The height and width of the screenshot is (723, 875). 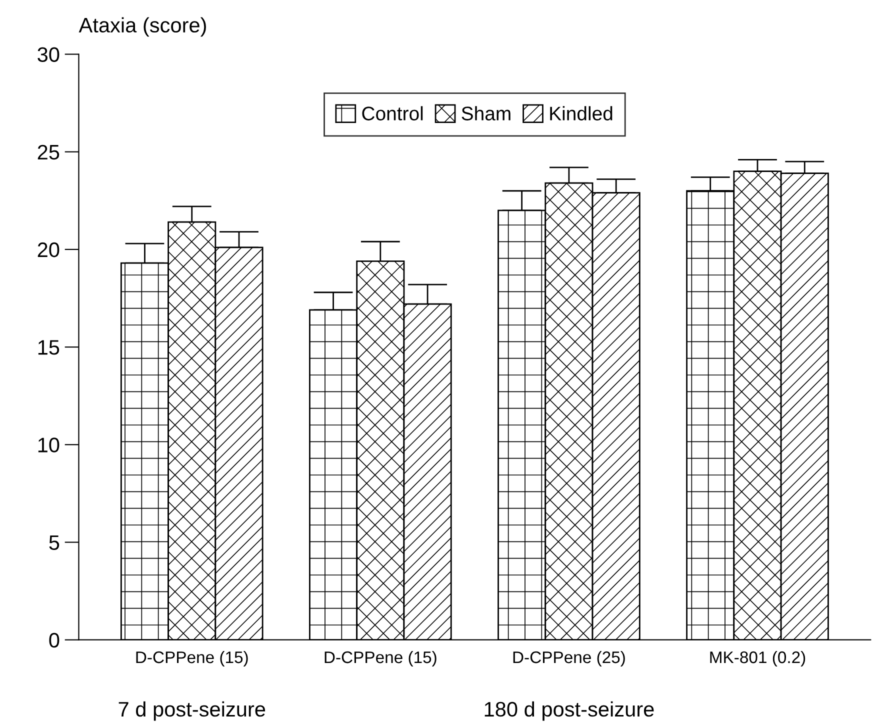 What do you see at coordinates (54, 640) in the screenshot?
I see `y-tick-label: 0` at bounding box center [54, 640].